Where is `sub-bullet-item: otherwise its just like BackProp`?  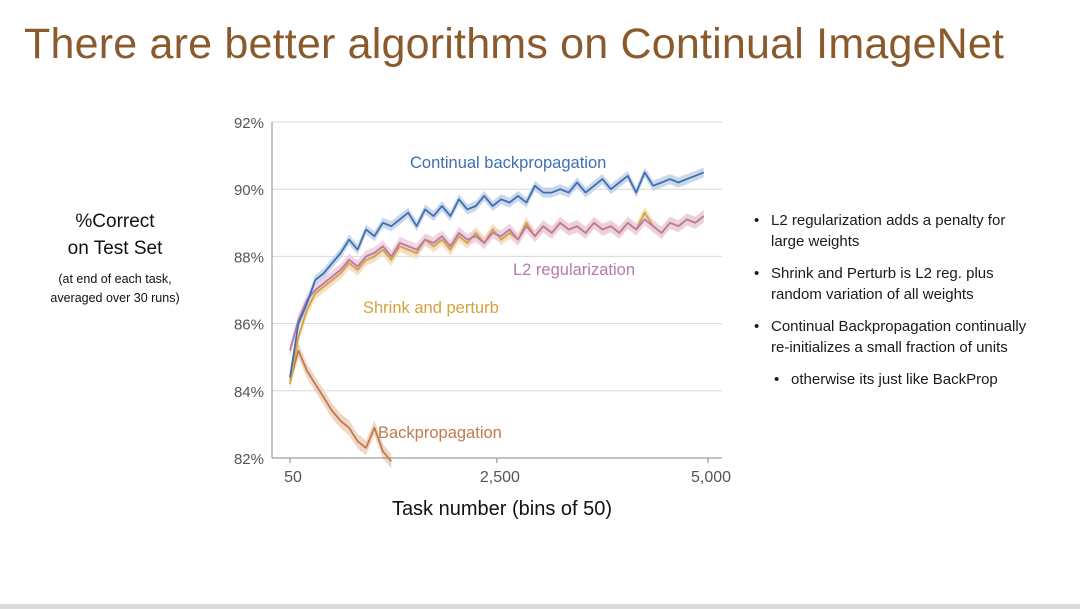
sub-bullet-item: otherwise its just like BackProp is located at coordinates (926, 379).